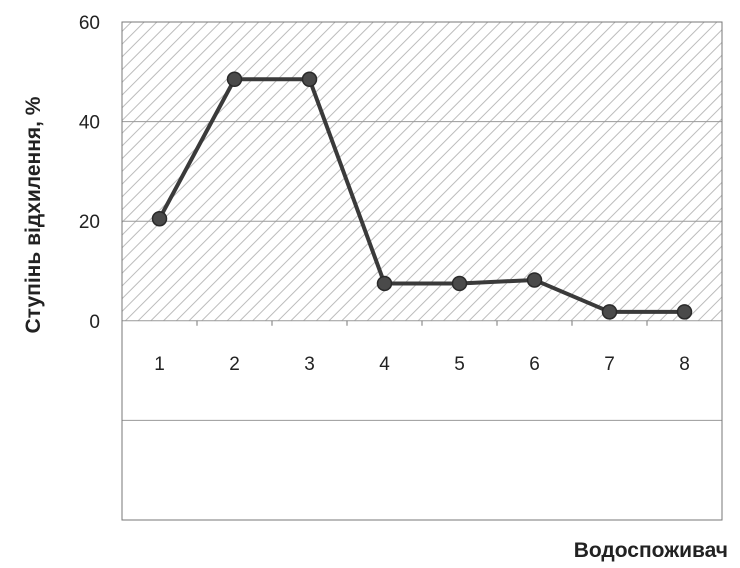 This screenshot has height=568, width=740. Describe the element at coordinates (684, 364) in the screenshot. I see `x-tick-label: 8` at that location.